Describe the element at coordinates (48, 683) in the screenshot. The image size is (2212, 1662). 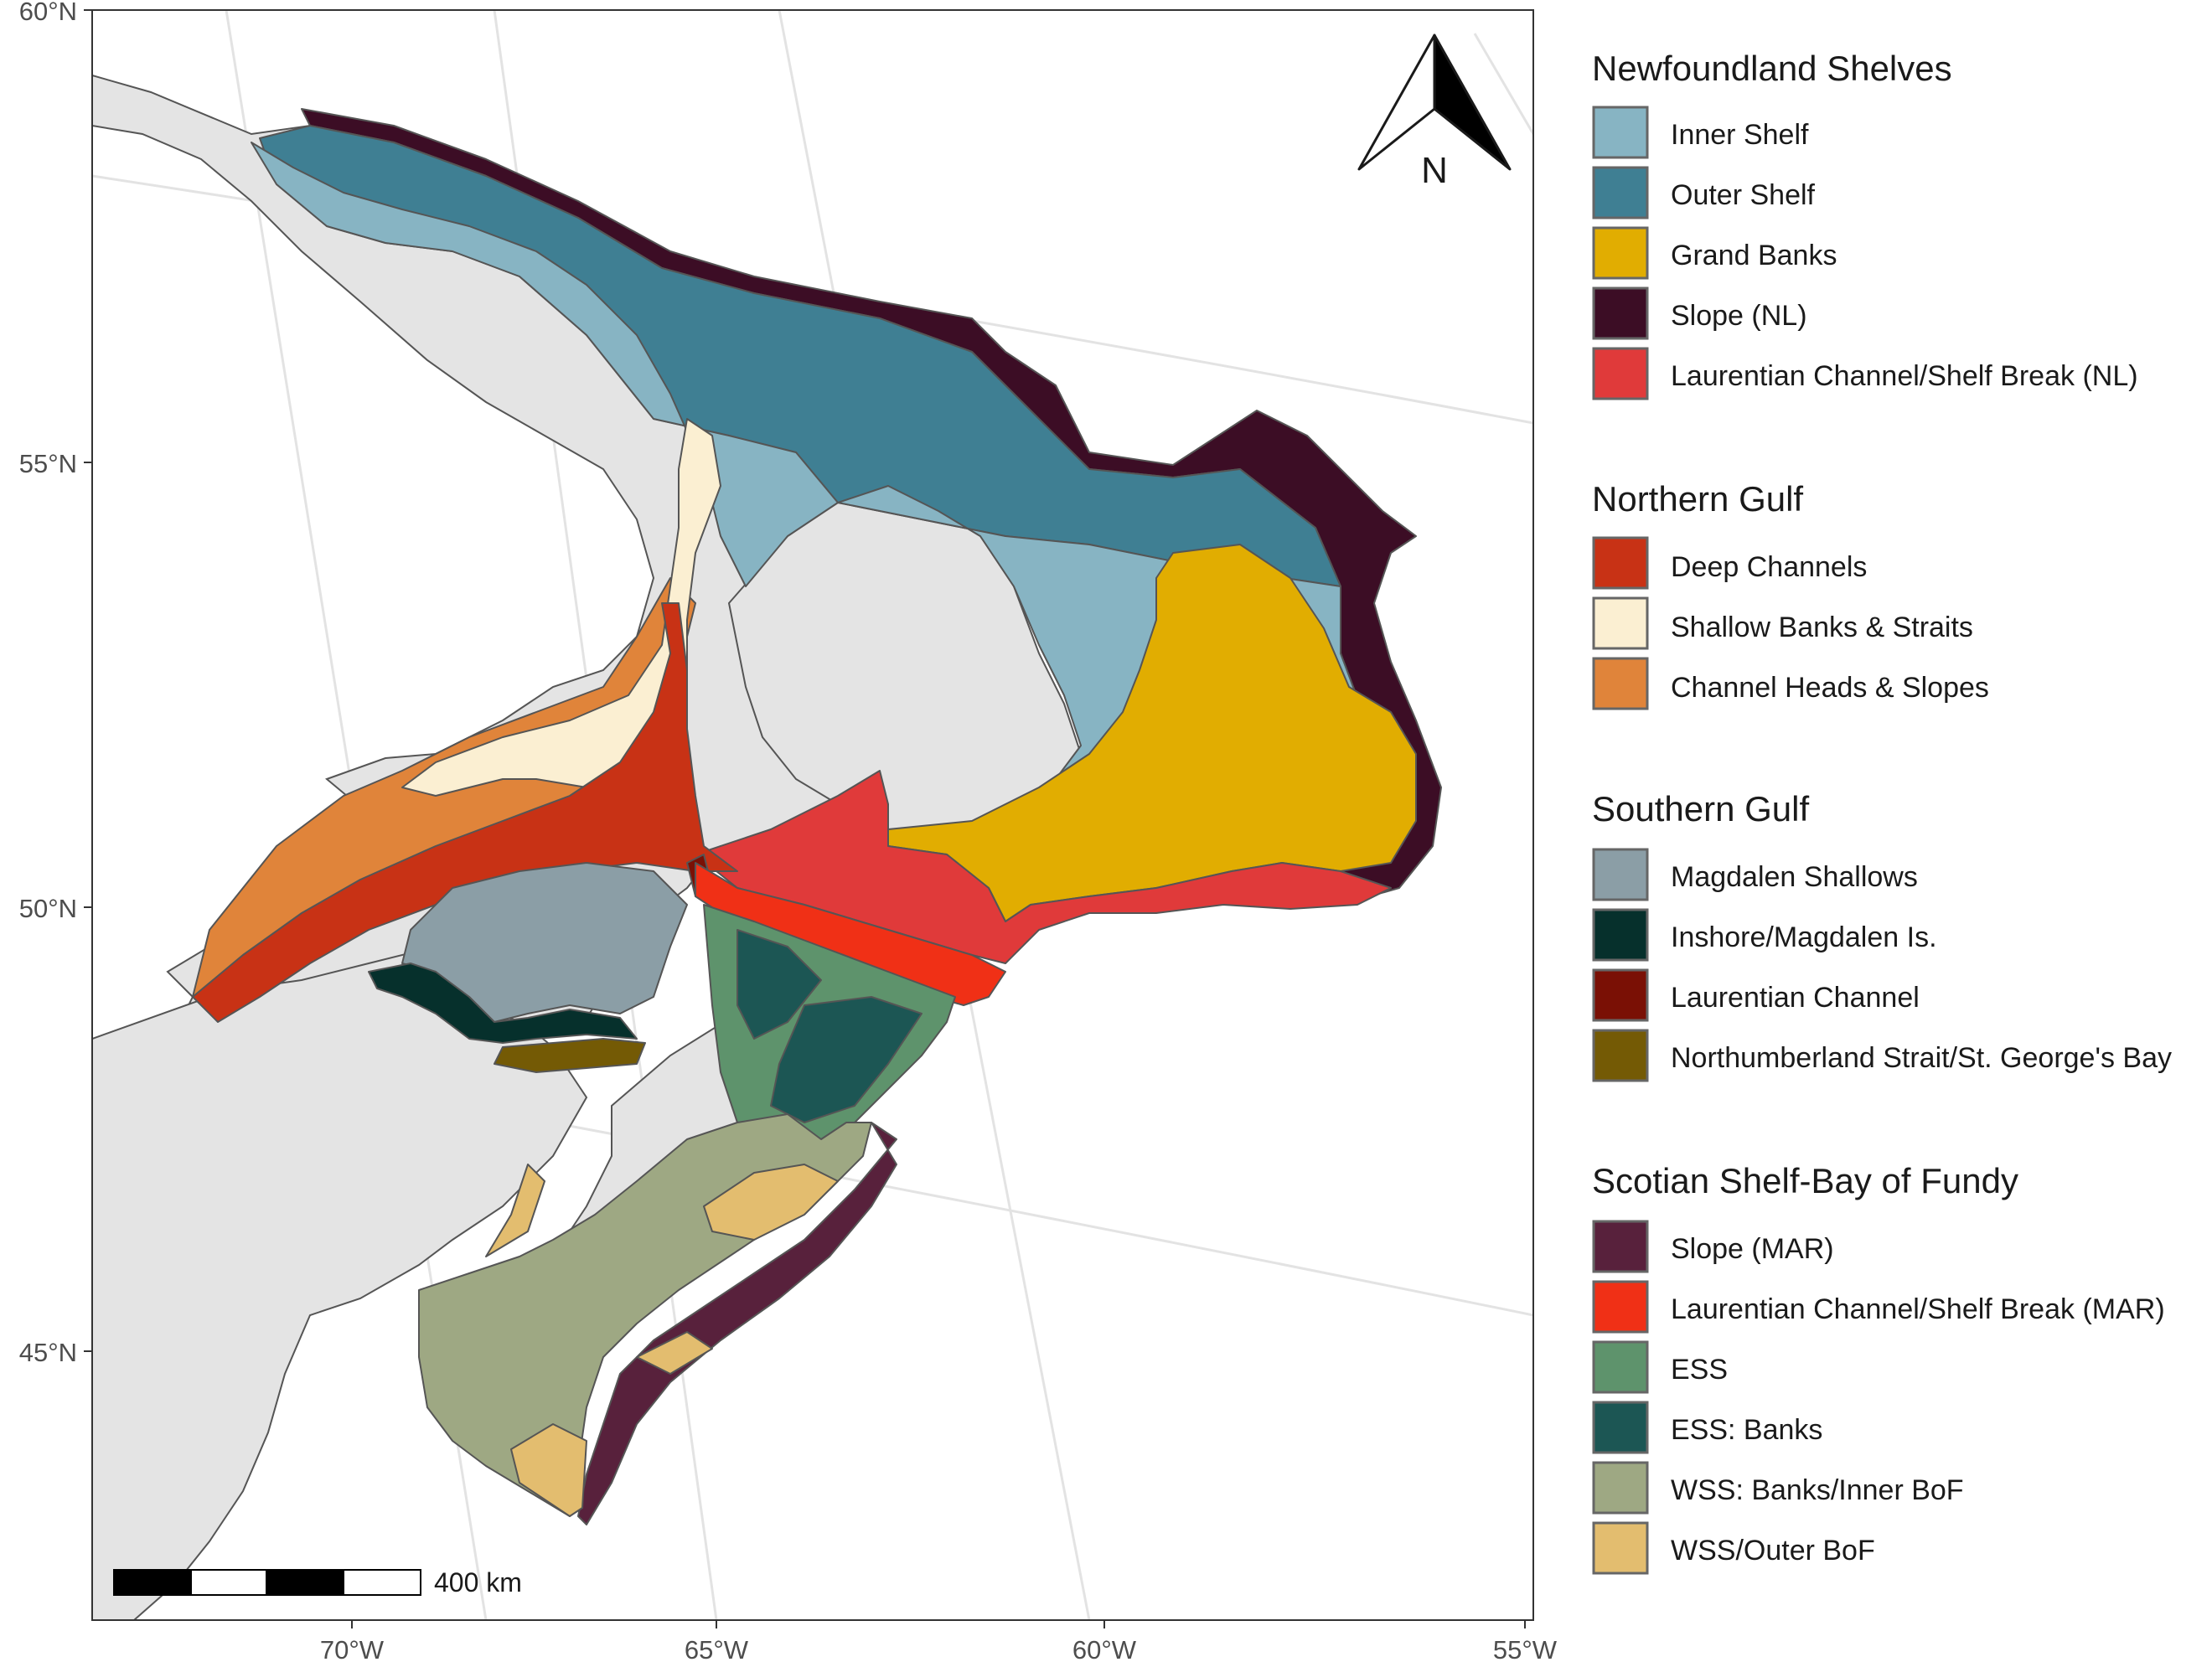
I see `latitude-labels: 60°N 55°N 50°N 45°N` at that location.